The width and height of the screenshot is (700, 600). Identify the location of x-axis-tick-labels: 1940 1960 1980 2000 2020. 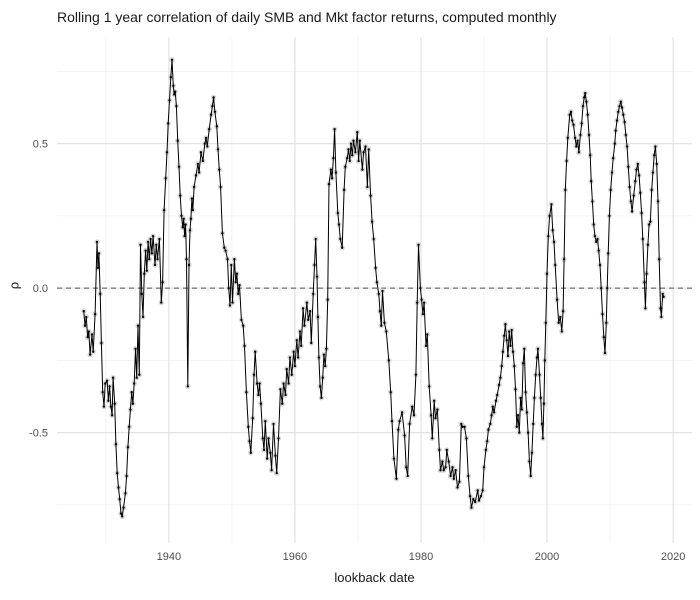
(421, 557).